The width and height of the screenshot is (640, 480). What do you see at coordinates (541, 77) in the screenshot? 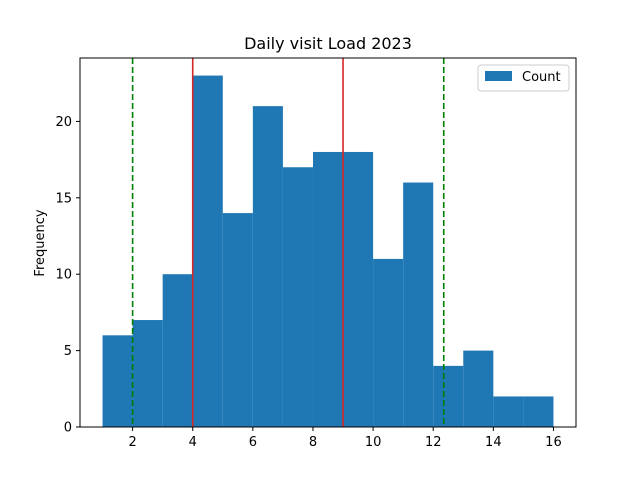
I see `legend-label-count: Count` at bounding box center [541, 77].